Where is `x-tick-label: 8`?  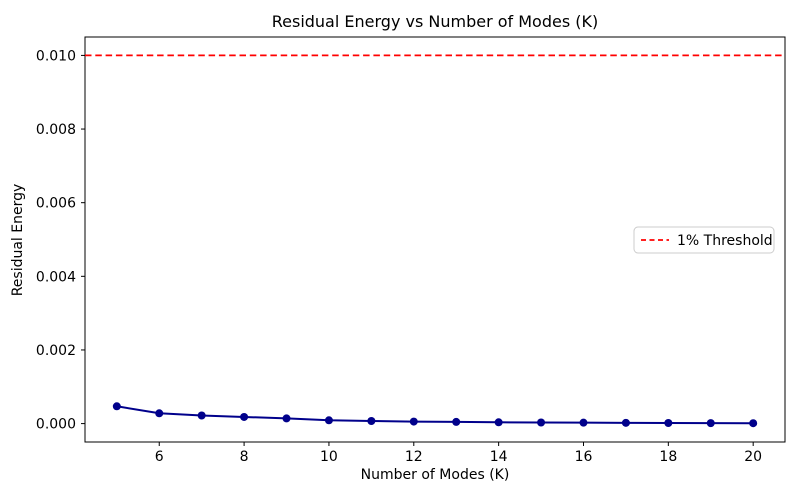 x-tick-label: 8 is located at coordinates (244, 457).